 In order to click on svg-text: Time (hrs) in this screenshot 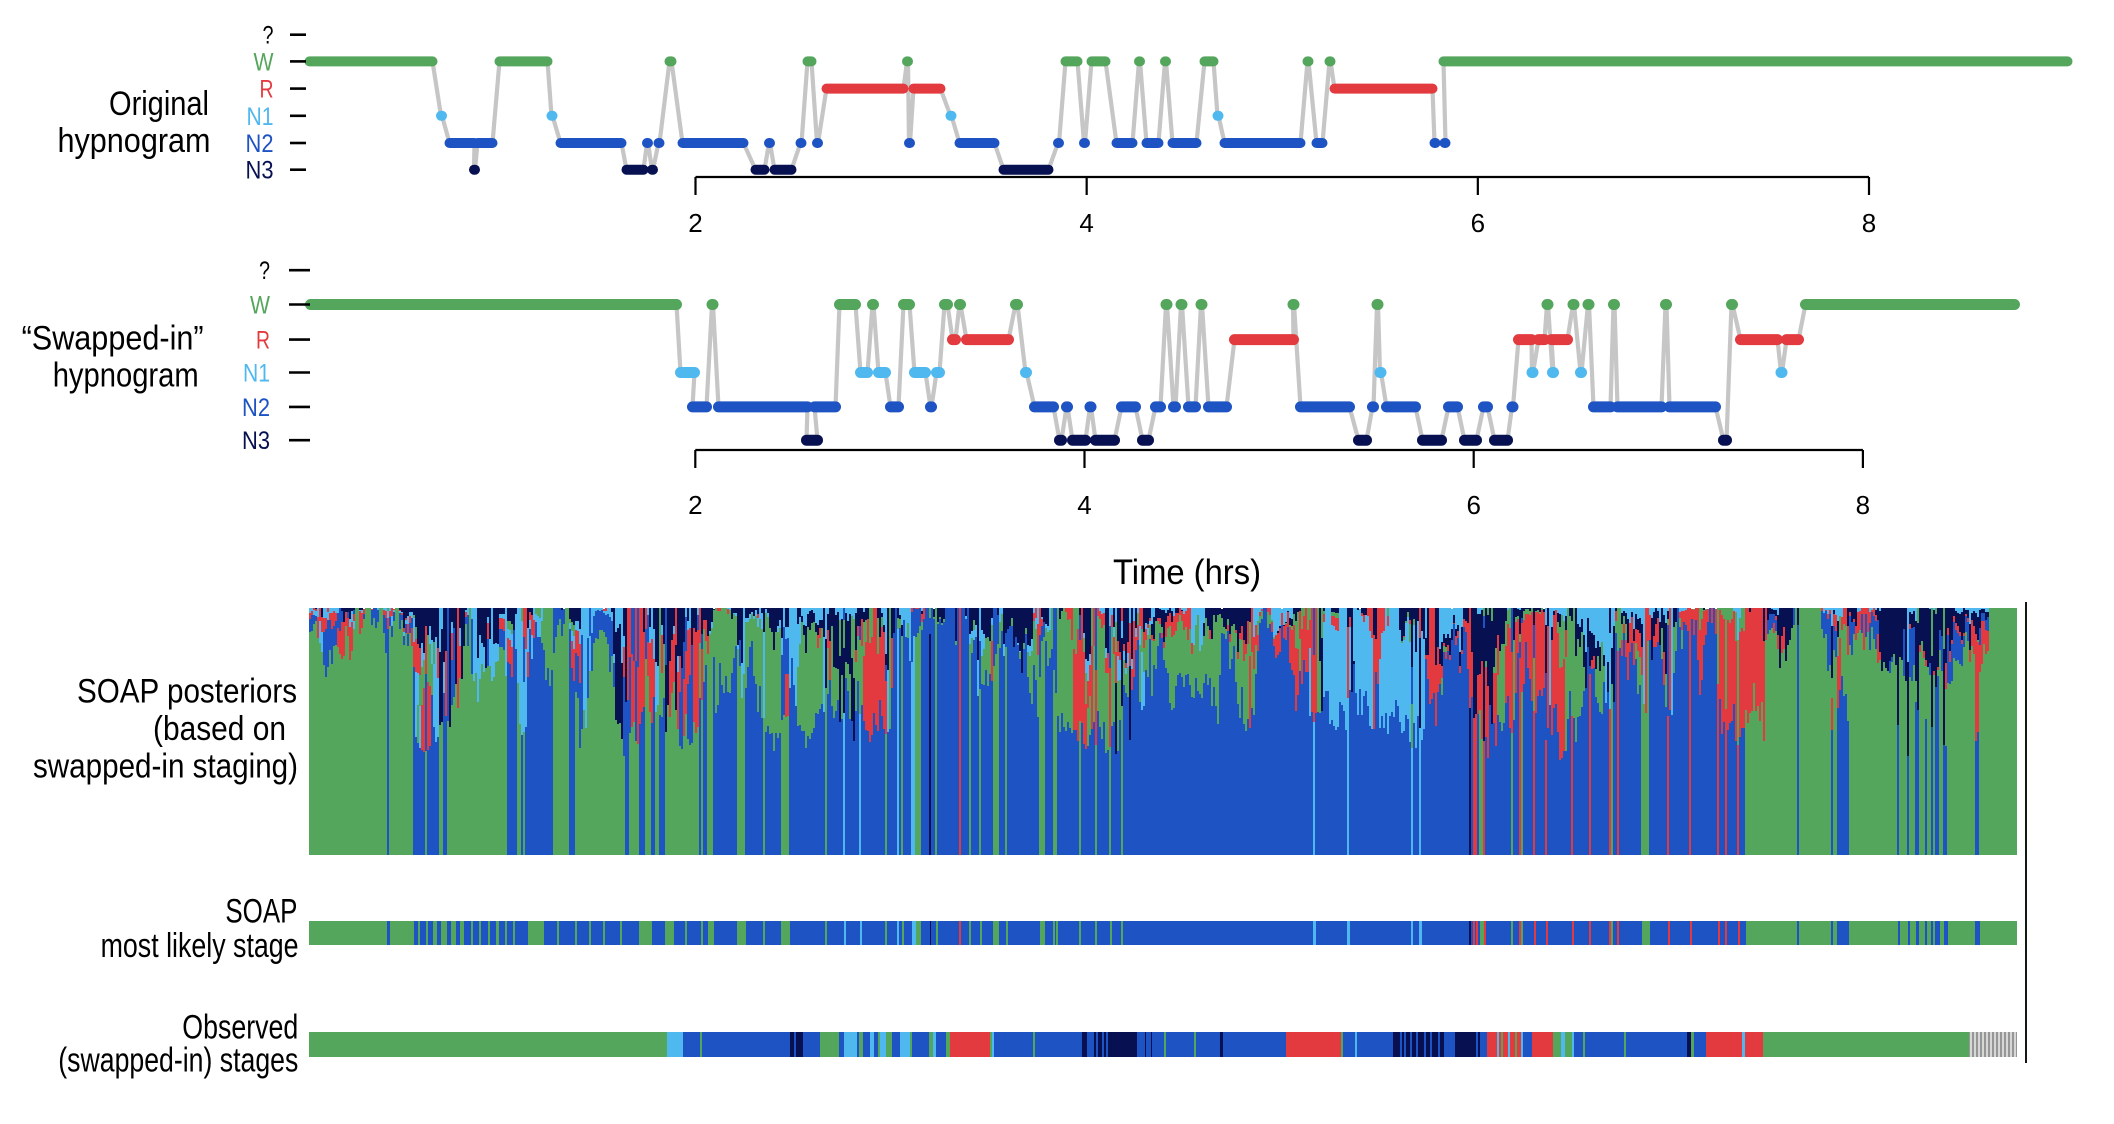, I will do `click(1187, 572)`.